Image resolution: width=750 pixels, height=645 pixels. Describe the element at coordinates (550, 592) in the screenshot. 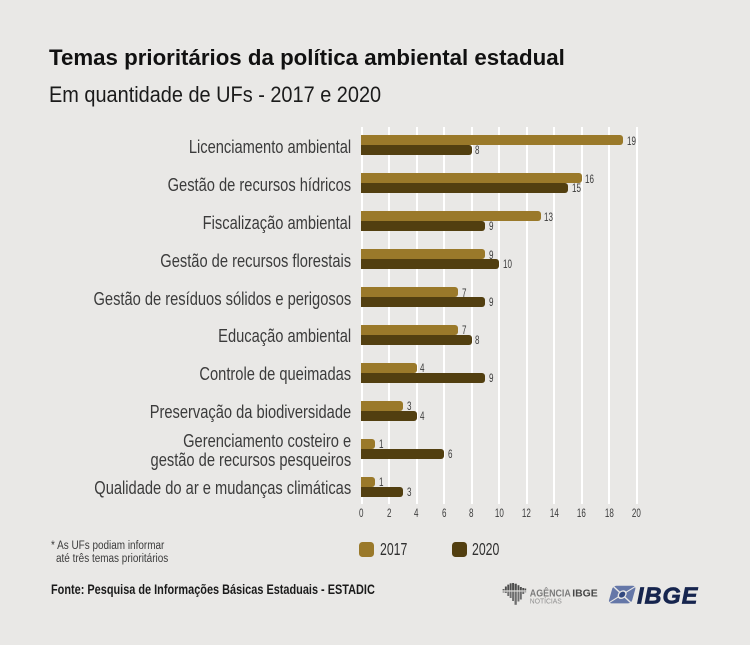

I see `svg-text: AGÊNCIA` at that location.